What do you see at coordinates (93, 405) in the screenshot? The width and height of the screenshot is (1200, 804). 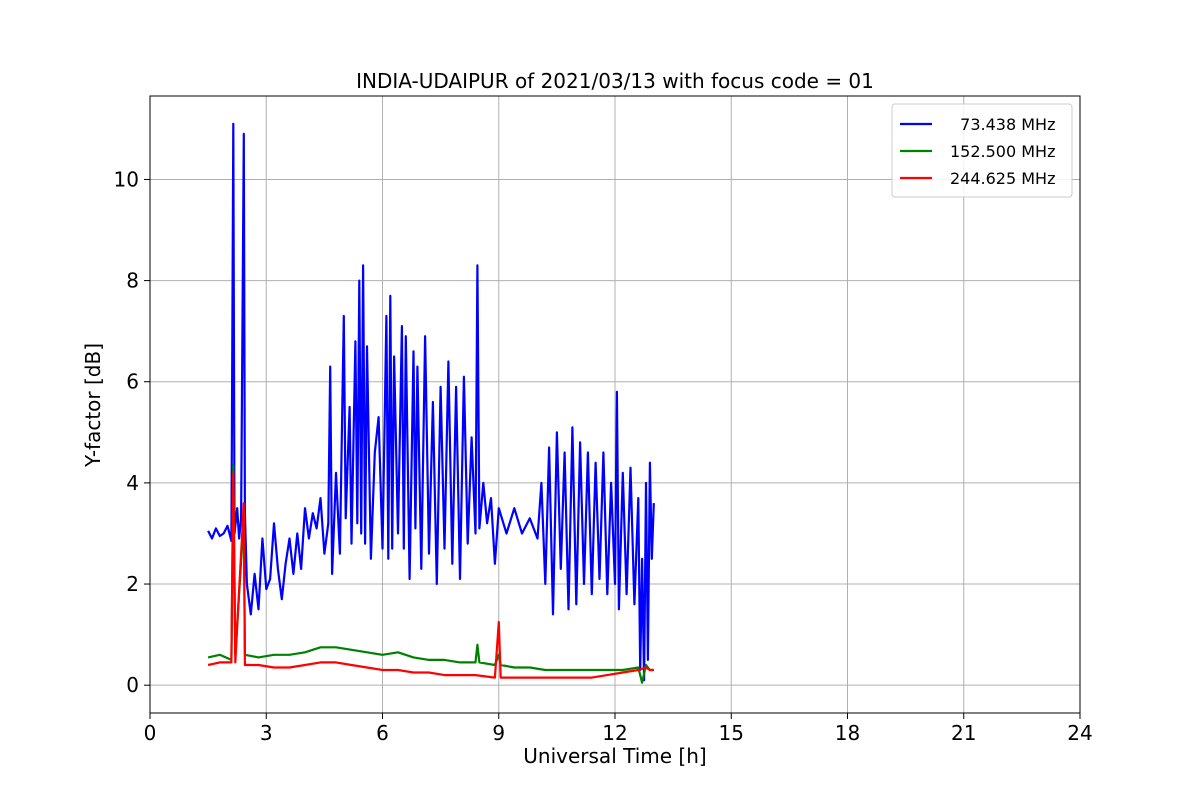 I see `y-axis-label: Y-factor [dB]` at bounding box center [93, 405].